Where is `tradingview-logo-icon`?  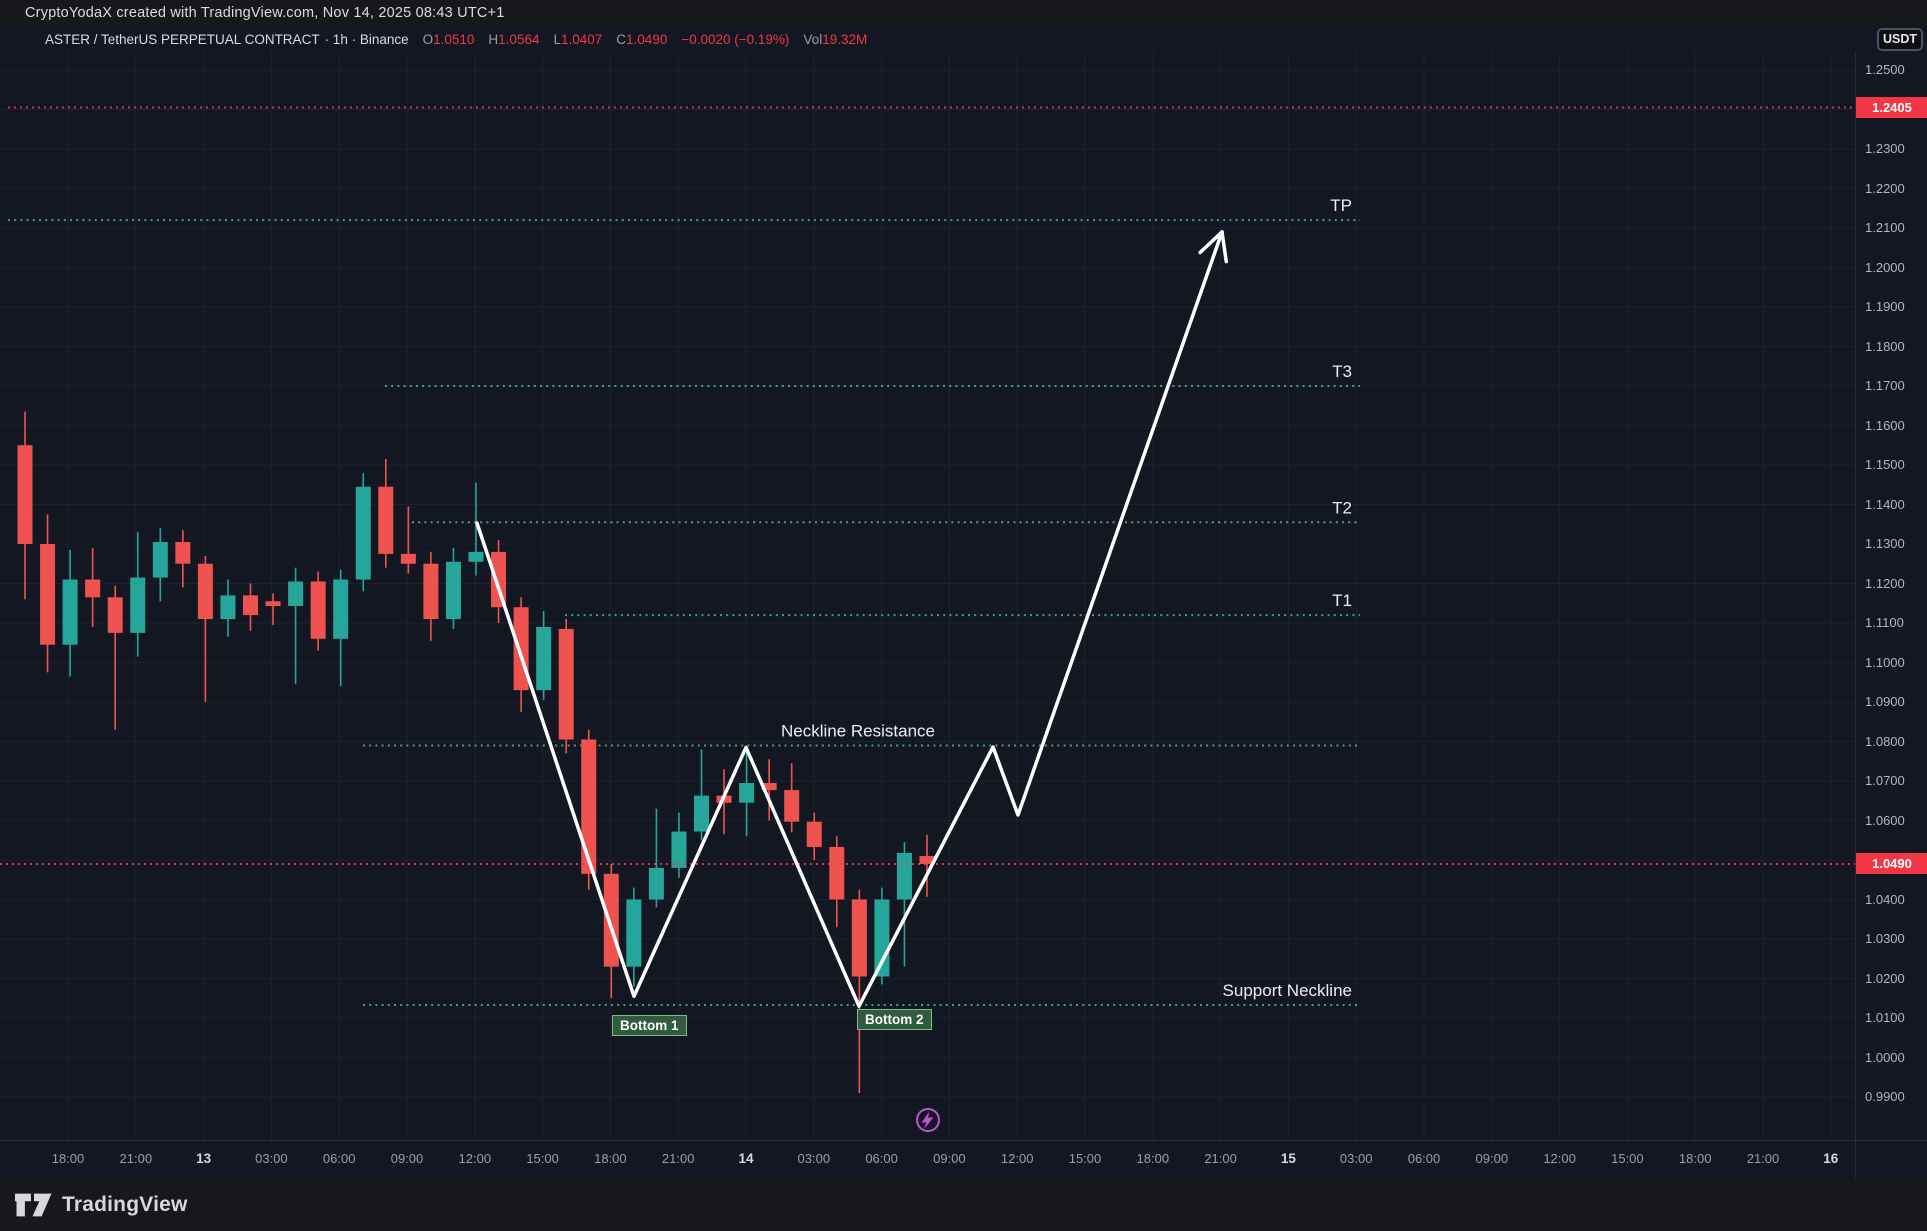
tradingview-logo-icon is located at coordinates (33, 1204).